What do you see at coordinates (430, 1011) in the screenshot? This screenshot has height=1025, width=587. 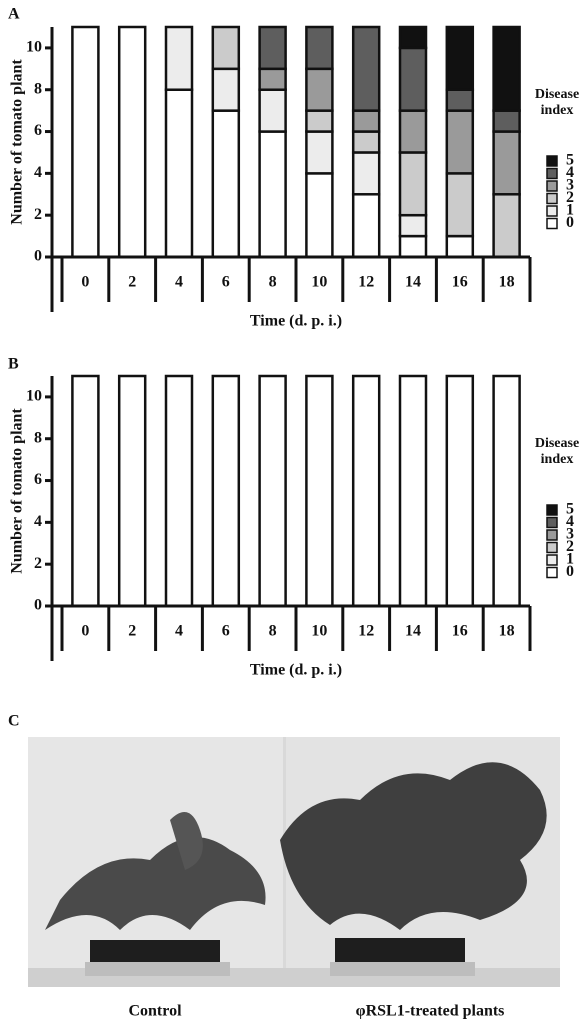 I see `photo-caption: φRSL1-treated plants` at bounding box center [430, 1011].